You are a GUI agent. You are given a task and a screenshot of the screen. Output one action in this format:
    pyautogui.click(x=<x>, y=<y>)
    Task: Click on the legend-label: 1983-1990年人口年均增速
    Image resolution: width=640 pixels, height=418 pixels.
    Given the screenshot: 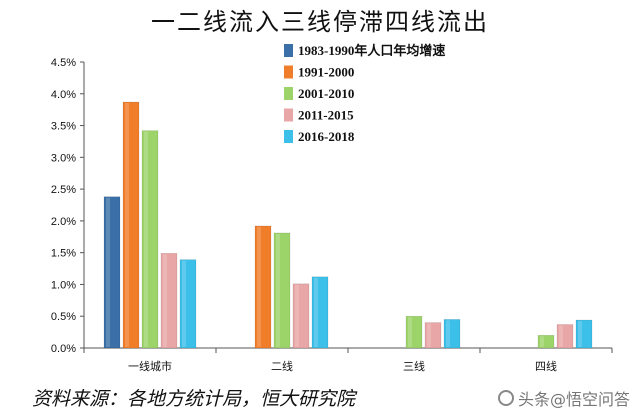 What is the action you would take?
    pyautogui.click(x=371, y=50)
    